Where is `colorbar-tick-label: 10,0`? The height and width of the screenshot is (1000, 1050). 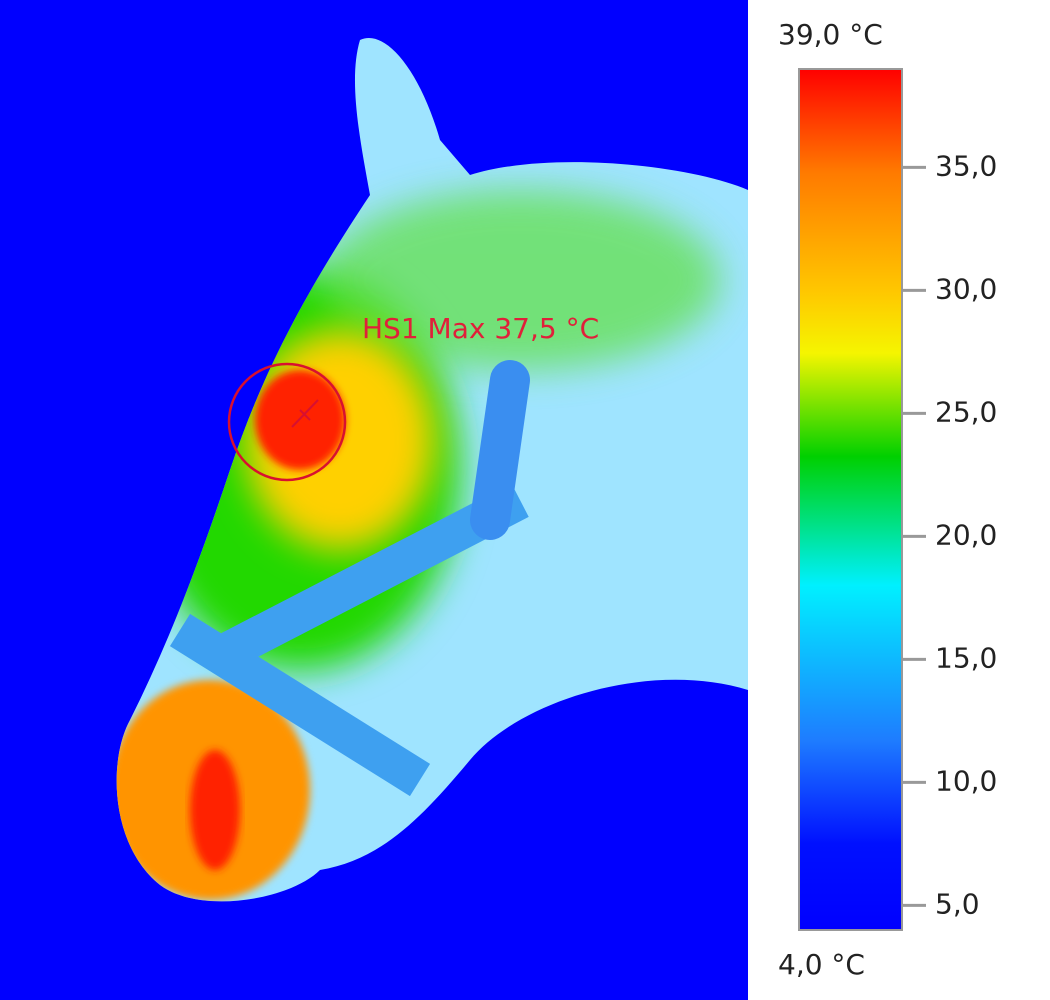
colorbar-tick-label: 10,0 is located at coordinates (966, 780).